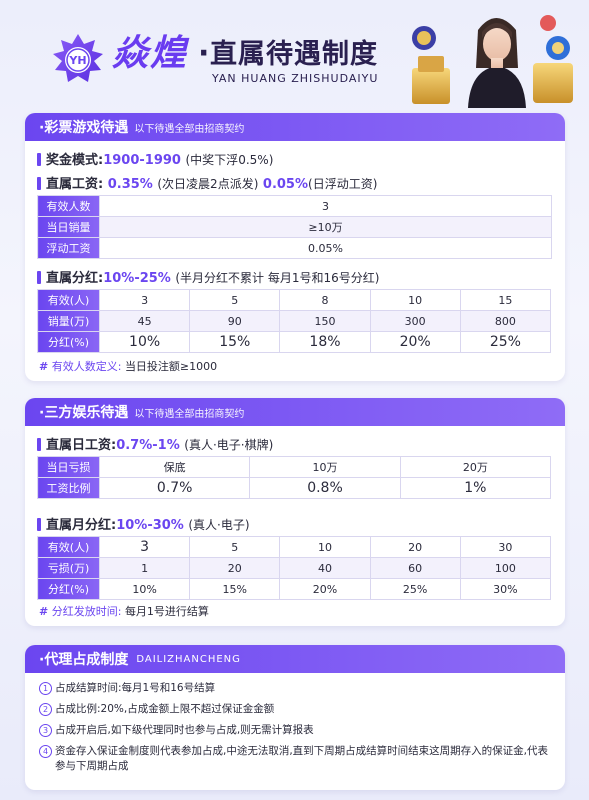 This screenshot has height=800, width=589. Describe the element at coordinates (171, 366) in the screenshot. I see `note-value: 当日投注额≥1000` at that location.